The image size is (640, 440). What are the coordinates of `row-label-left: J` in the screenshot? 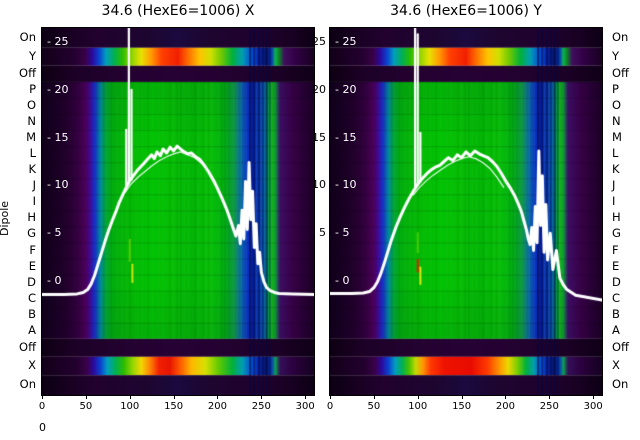 It's located at (34, 185).